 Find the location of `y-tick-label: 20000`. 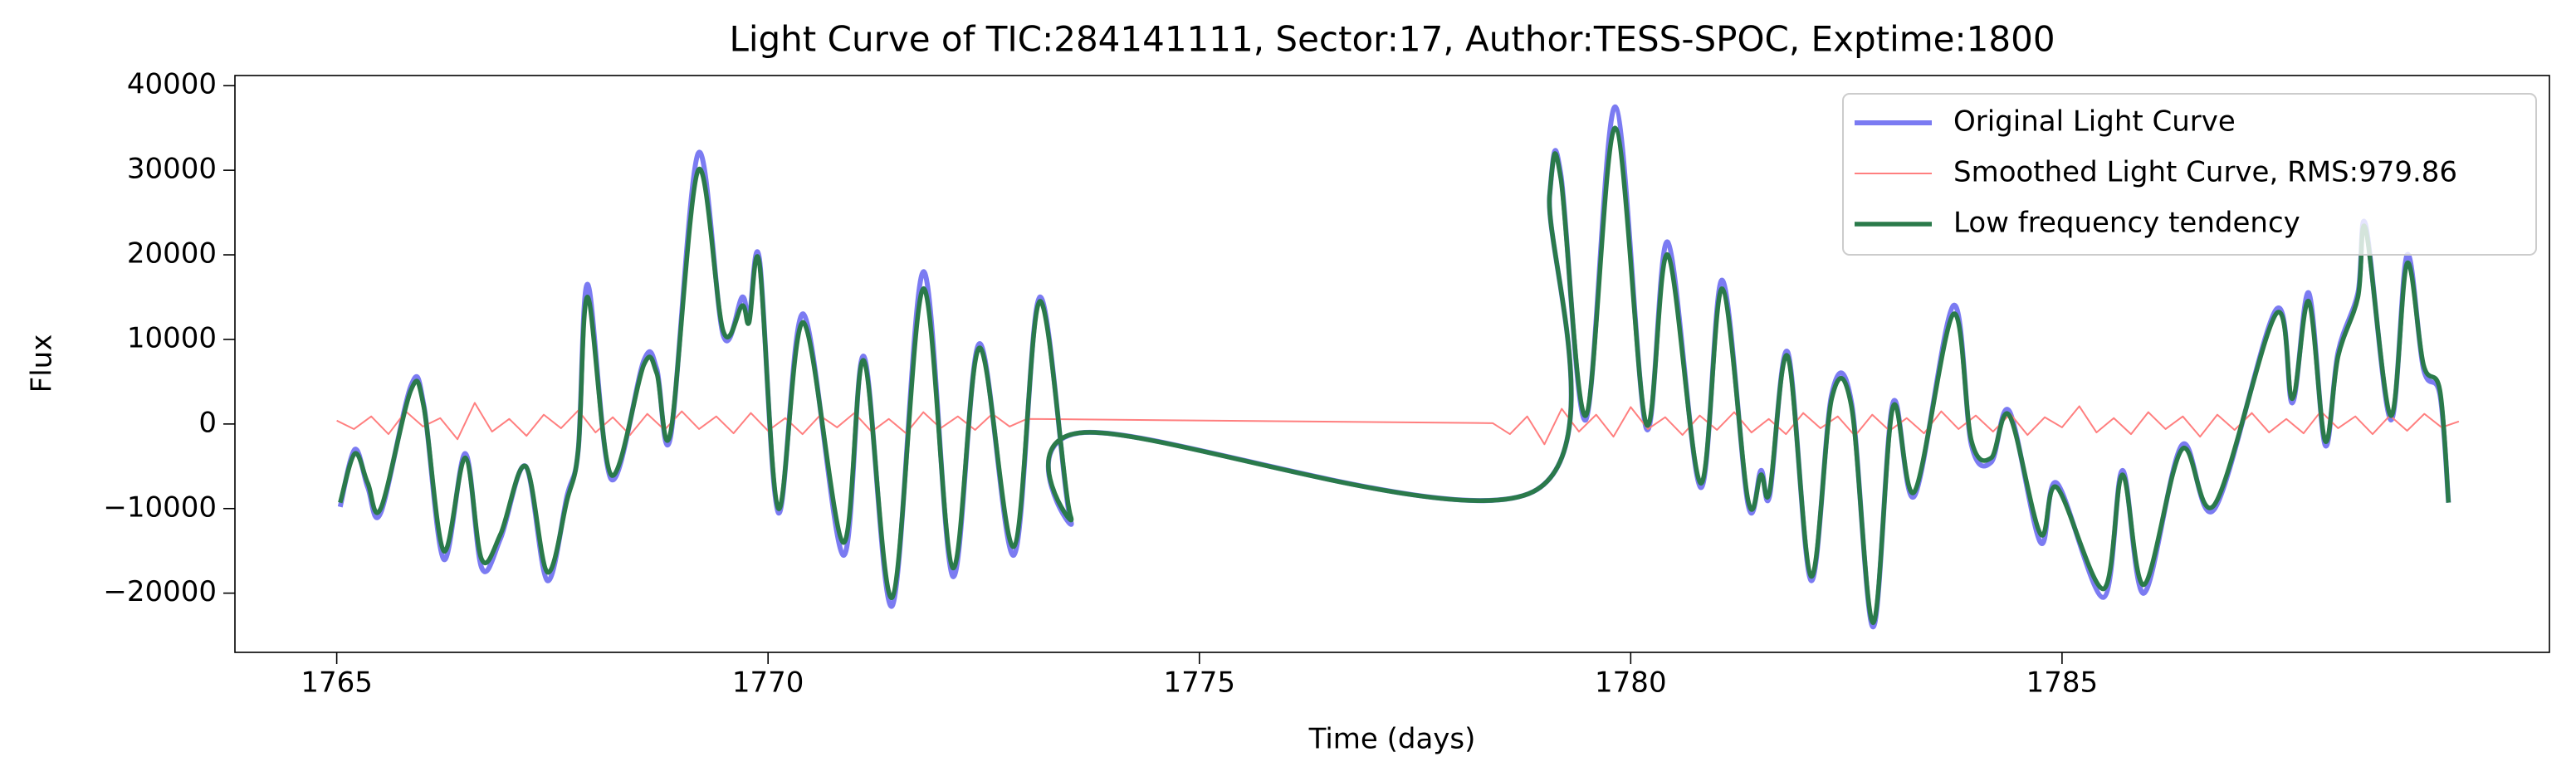

y-tick-label: 20000 is located at coordinates (172, 254).